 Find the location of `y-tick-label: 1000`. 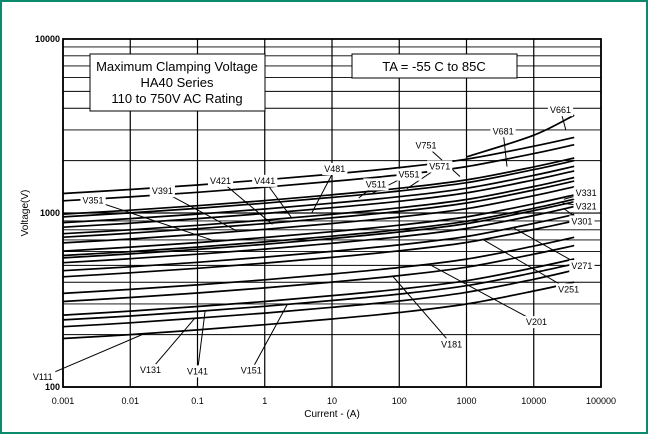

y-tick-label: 1000 is located at coordinates (50, 213).